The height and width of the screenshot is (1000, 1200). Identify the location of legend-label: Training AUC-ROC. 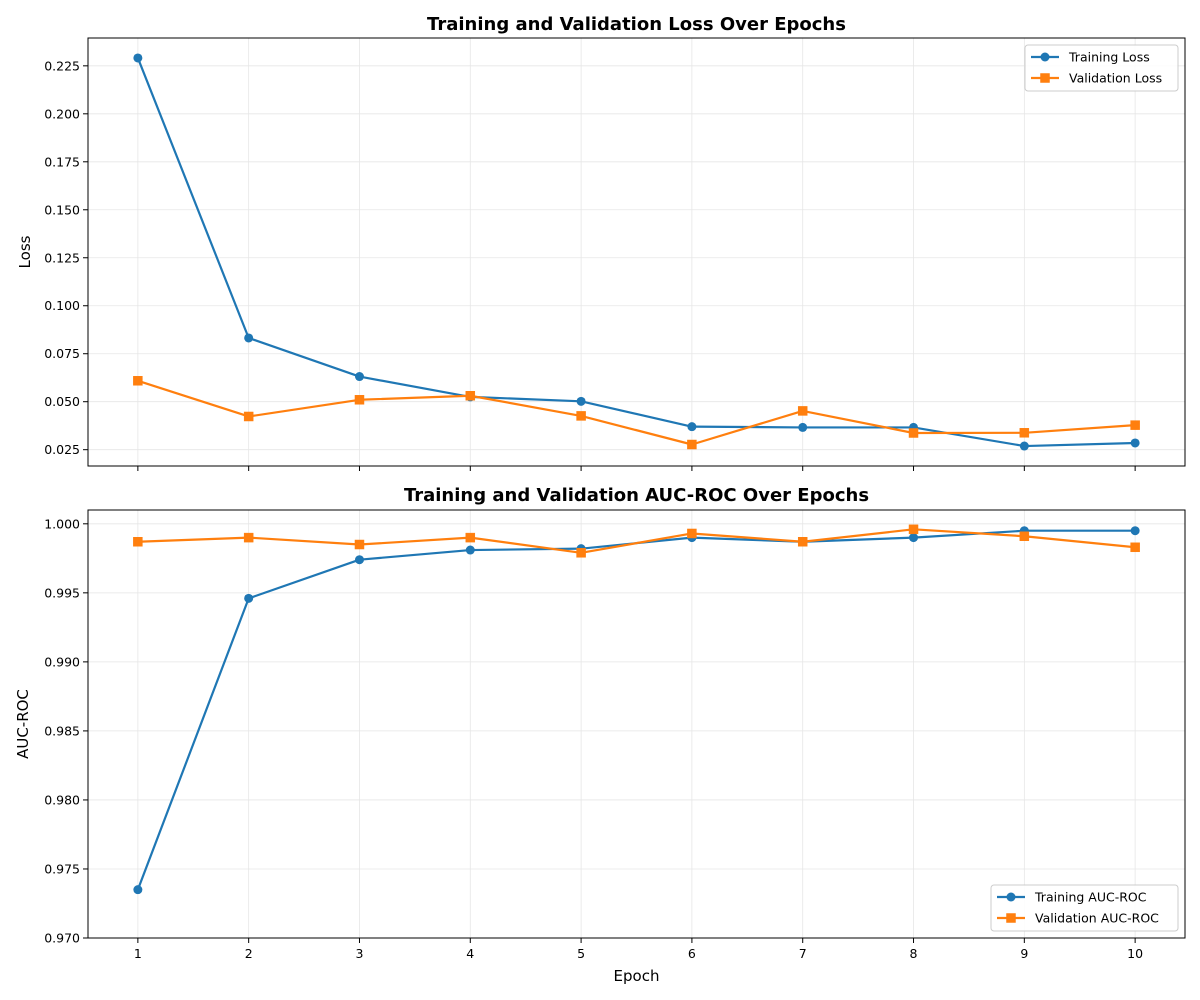
(1090, 897).